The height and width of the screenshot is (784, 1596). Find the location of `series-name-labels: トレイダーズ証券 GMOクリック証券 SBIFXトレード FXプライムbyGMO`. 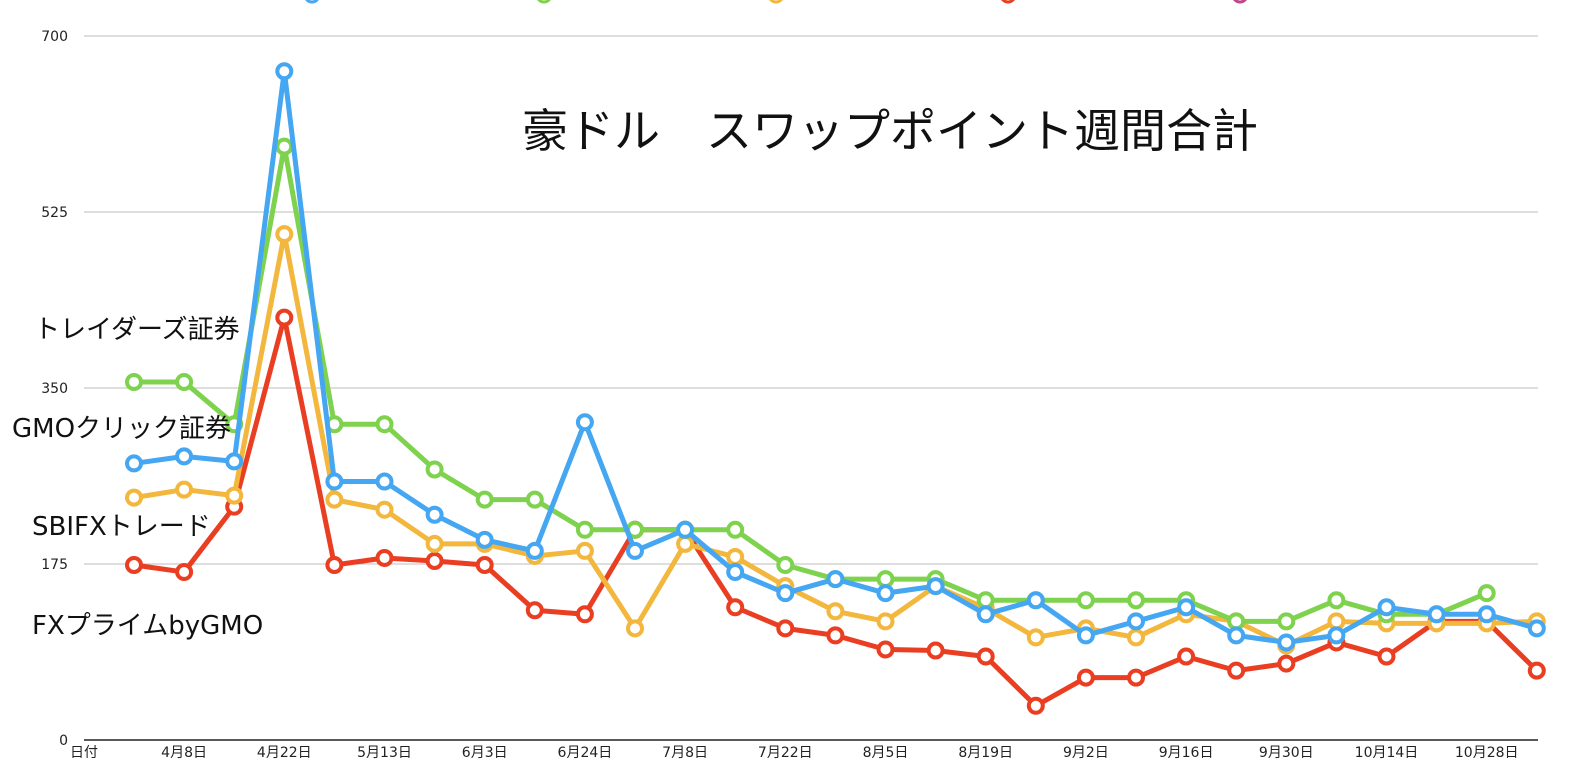

series-name-labels: トレイダーズ証券 GMOクリック証券 SBIFXトレード FXプライムbyGMO is located at coordinates (137, 478).